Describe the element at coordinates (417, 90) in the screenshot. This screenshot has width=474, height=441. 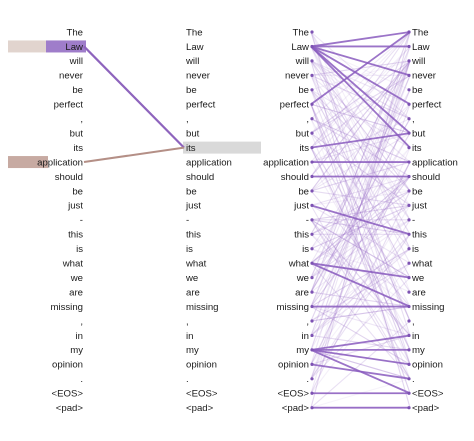
I see `all-heads-right-token: be` at that location.